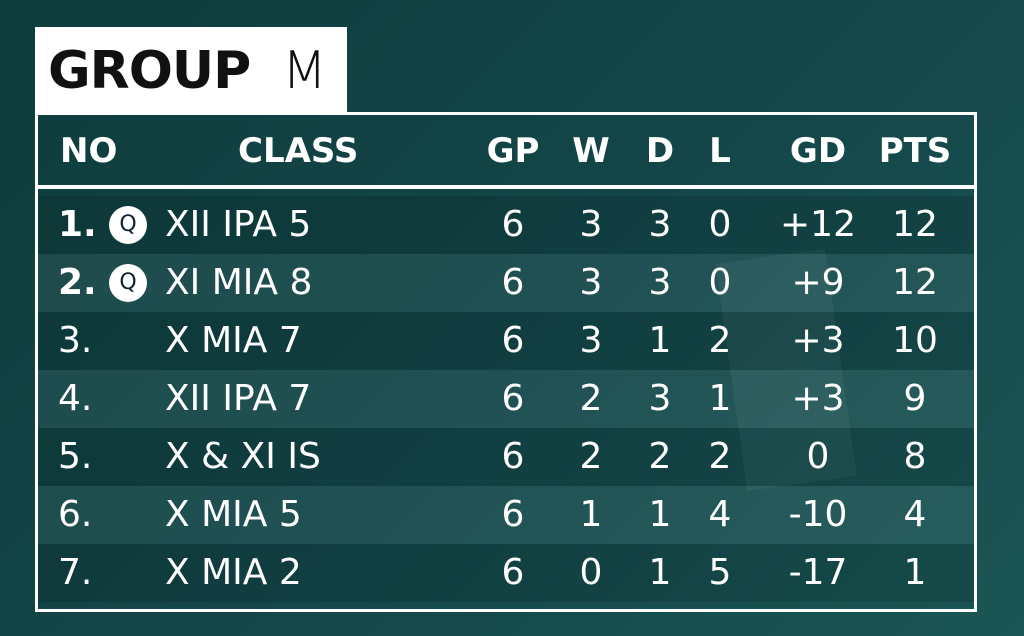 The height and width of the screenshot is (636, 1024). Describe the element at coordinates (233, 514) in the screenshot. I see `class-name: X MIA 5` at that location.